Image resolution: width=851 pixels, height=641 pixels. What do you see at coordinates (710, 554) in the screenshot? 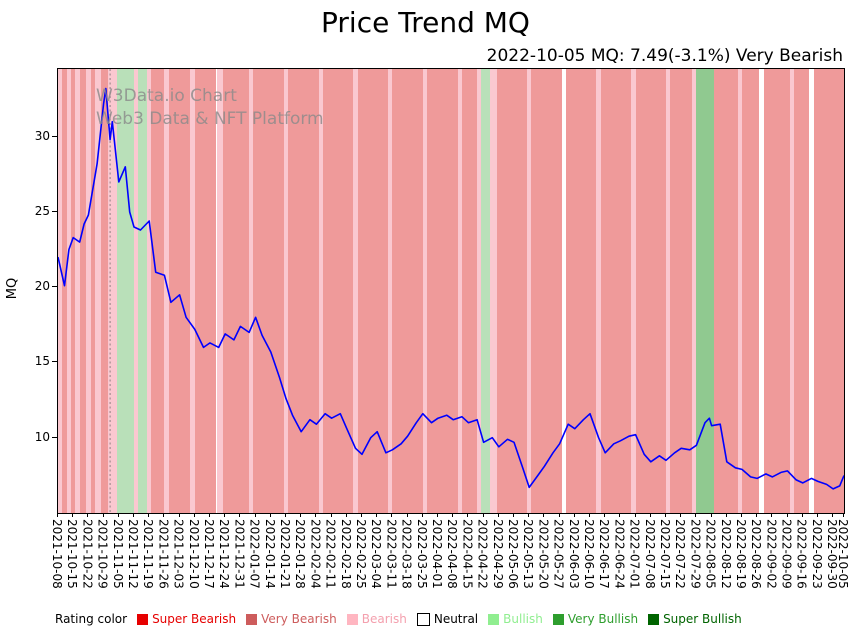
I see `x-tick-label: 2022-08-05` at bounding box center [710, 554].